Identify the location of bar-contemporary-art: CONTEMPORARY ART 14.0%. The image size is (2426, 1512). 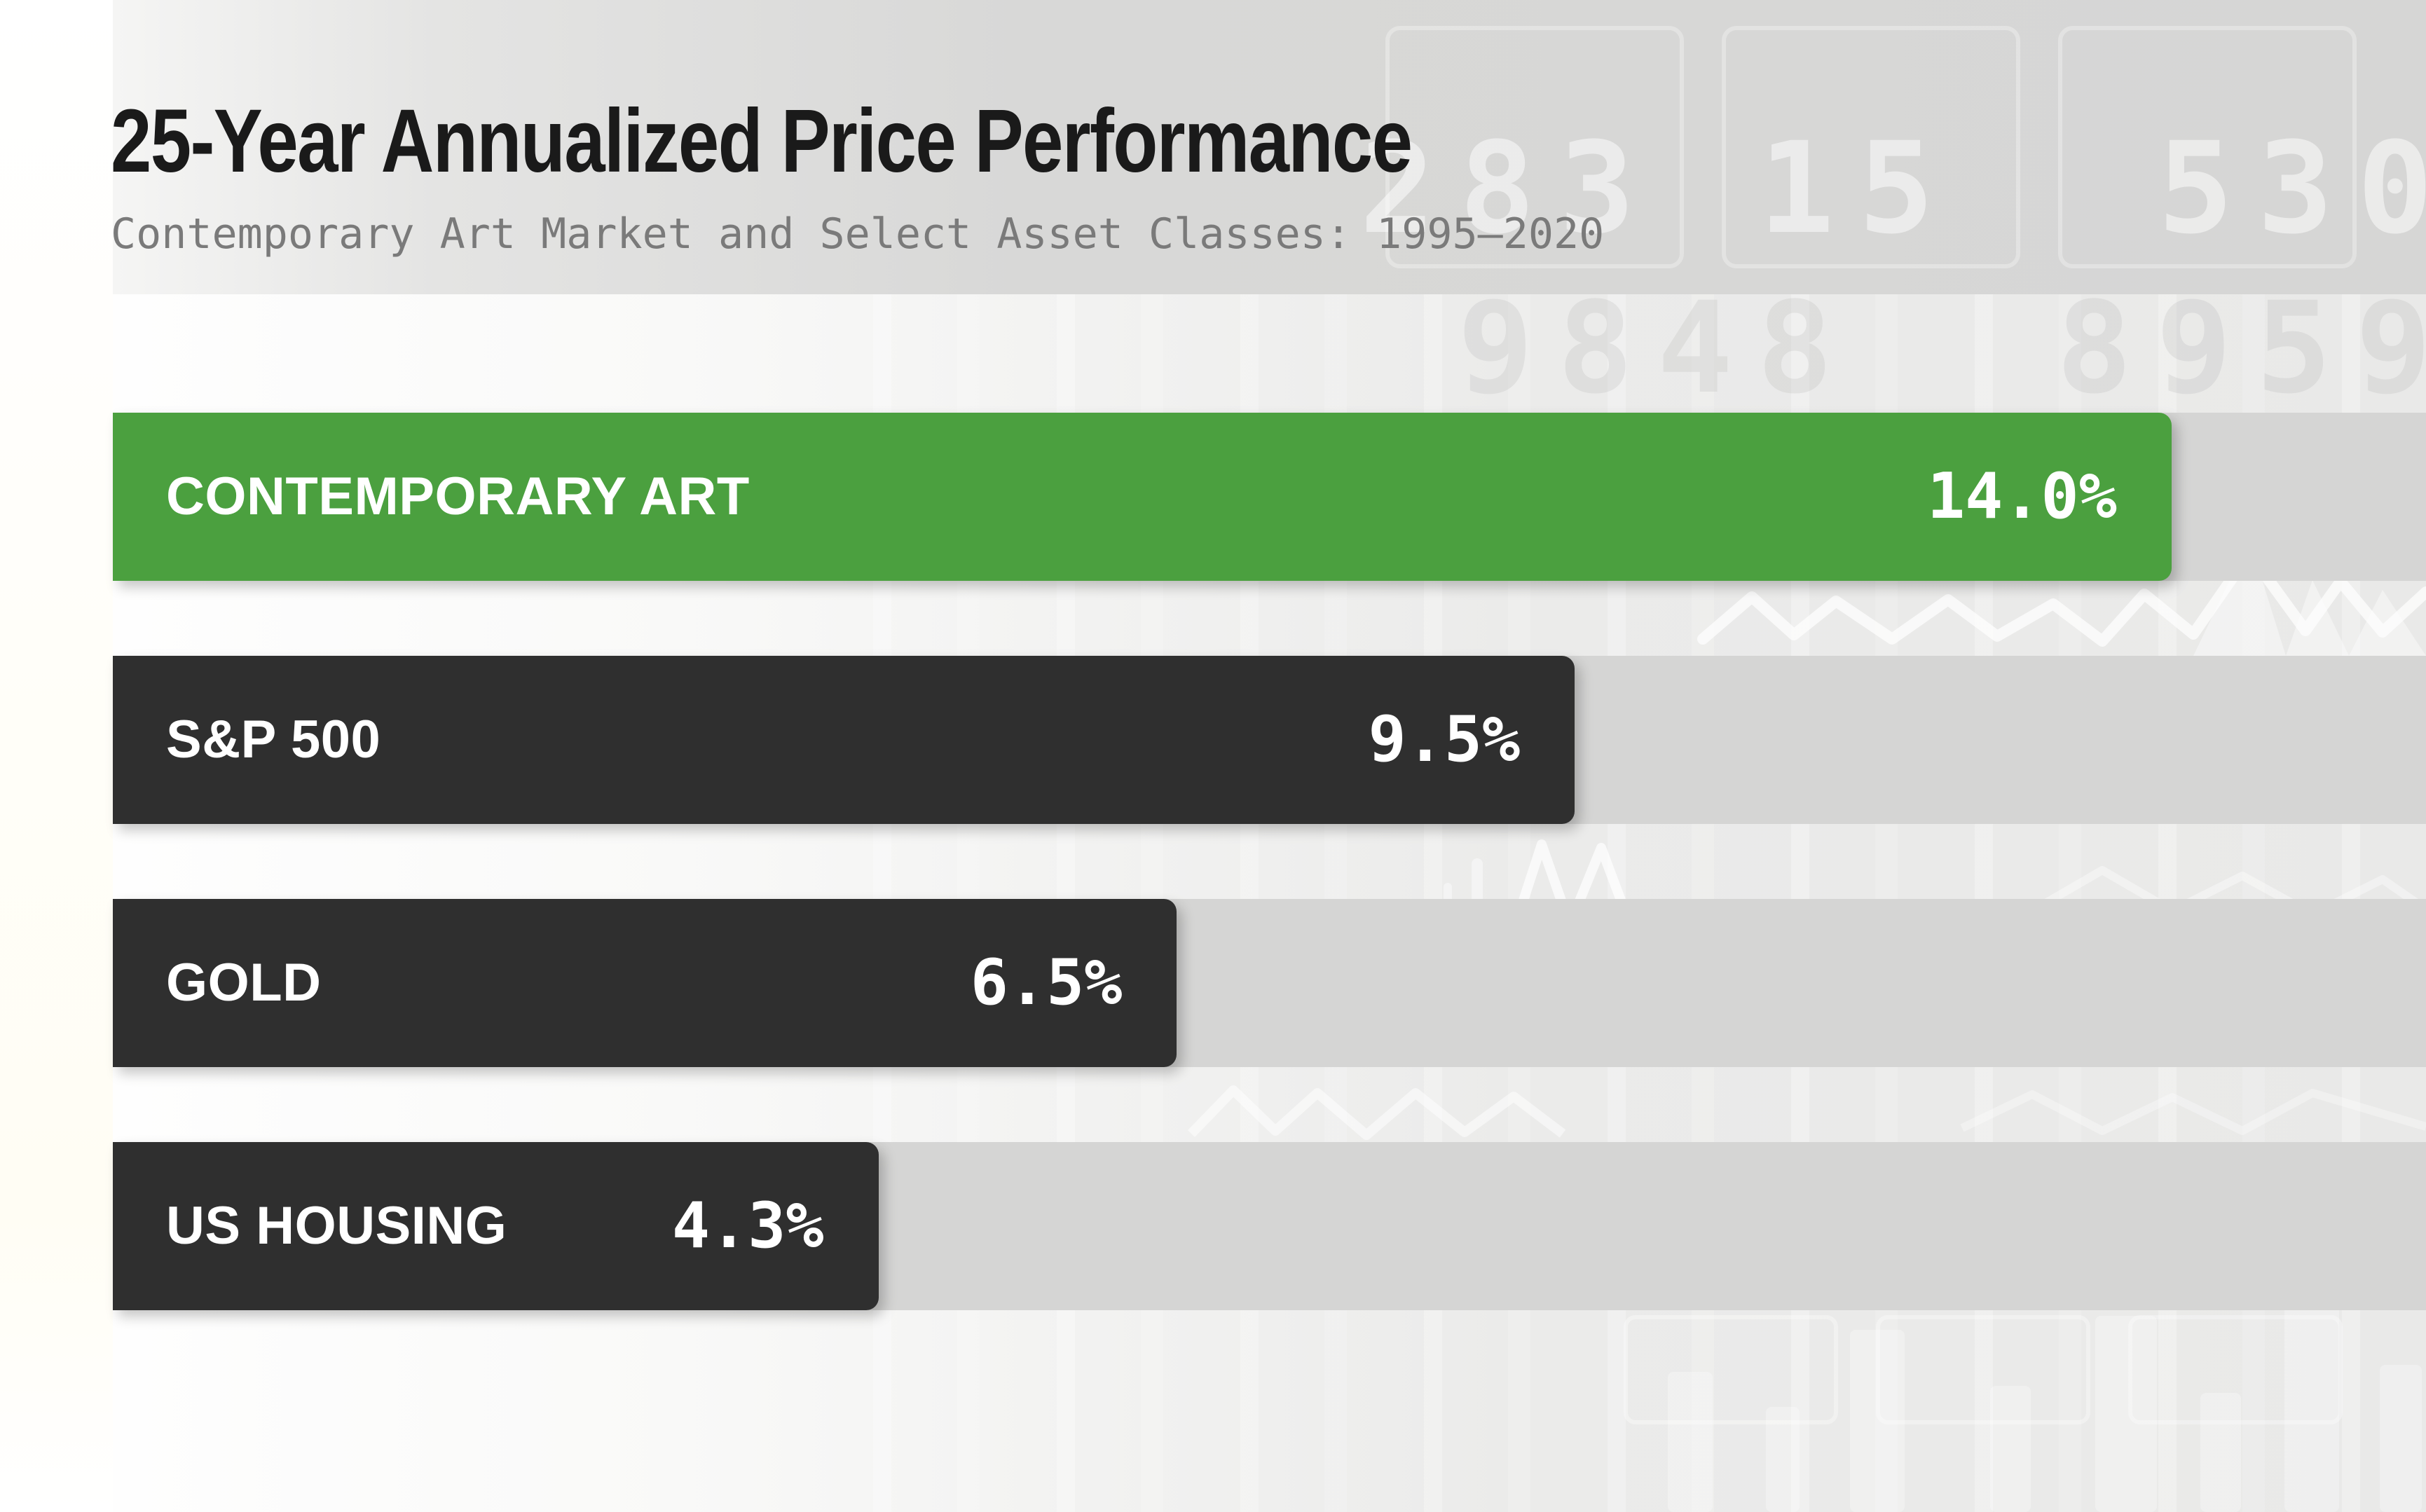
(1142, 497).